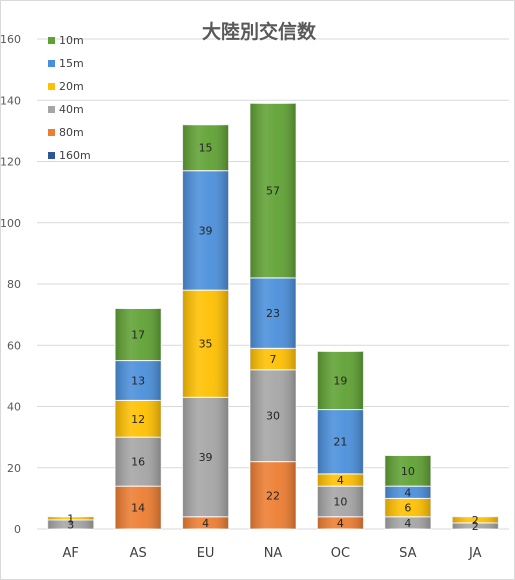 This screenshot has height=580, width=515. Describe the element at coordinates (475, 553) in the screenshot. I see `x-tick-label-ja: JA` at that location.